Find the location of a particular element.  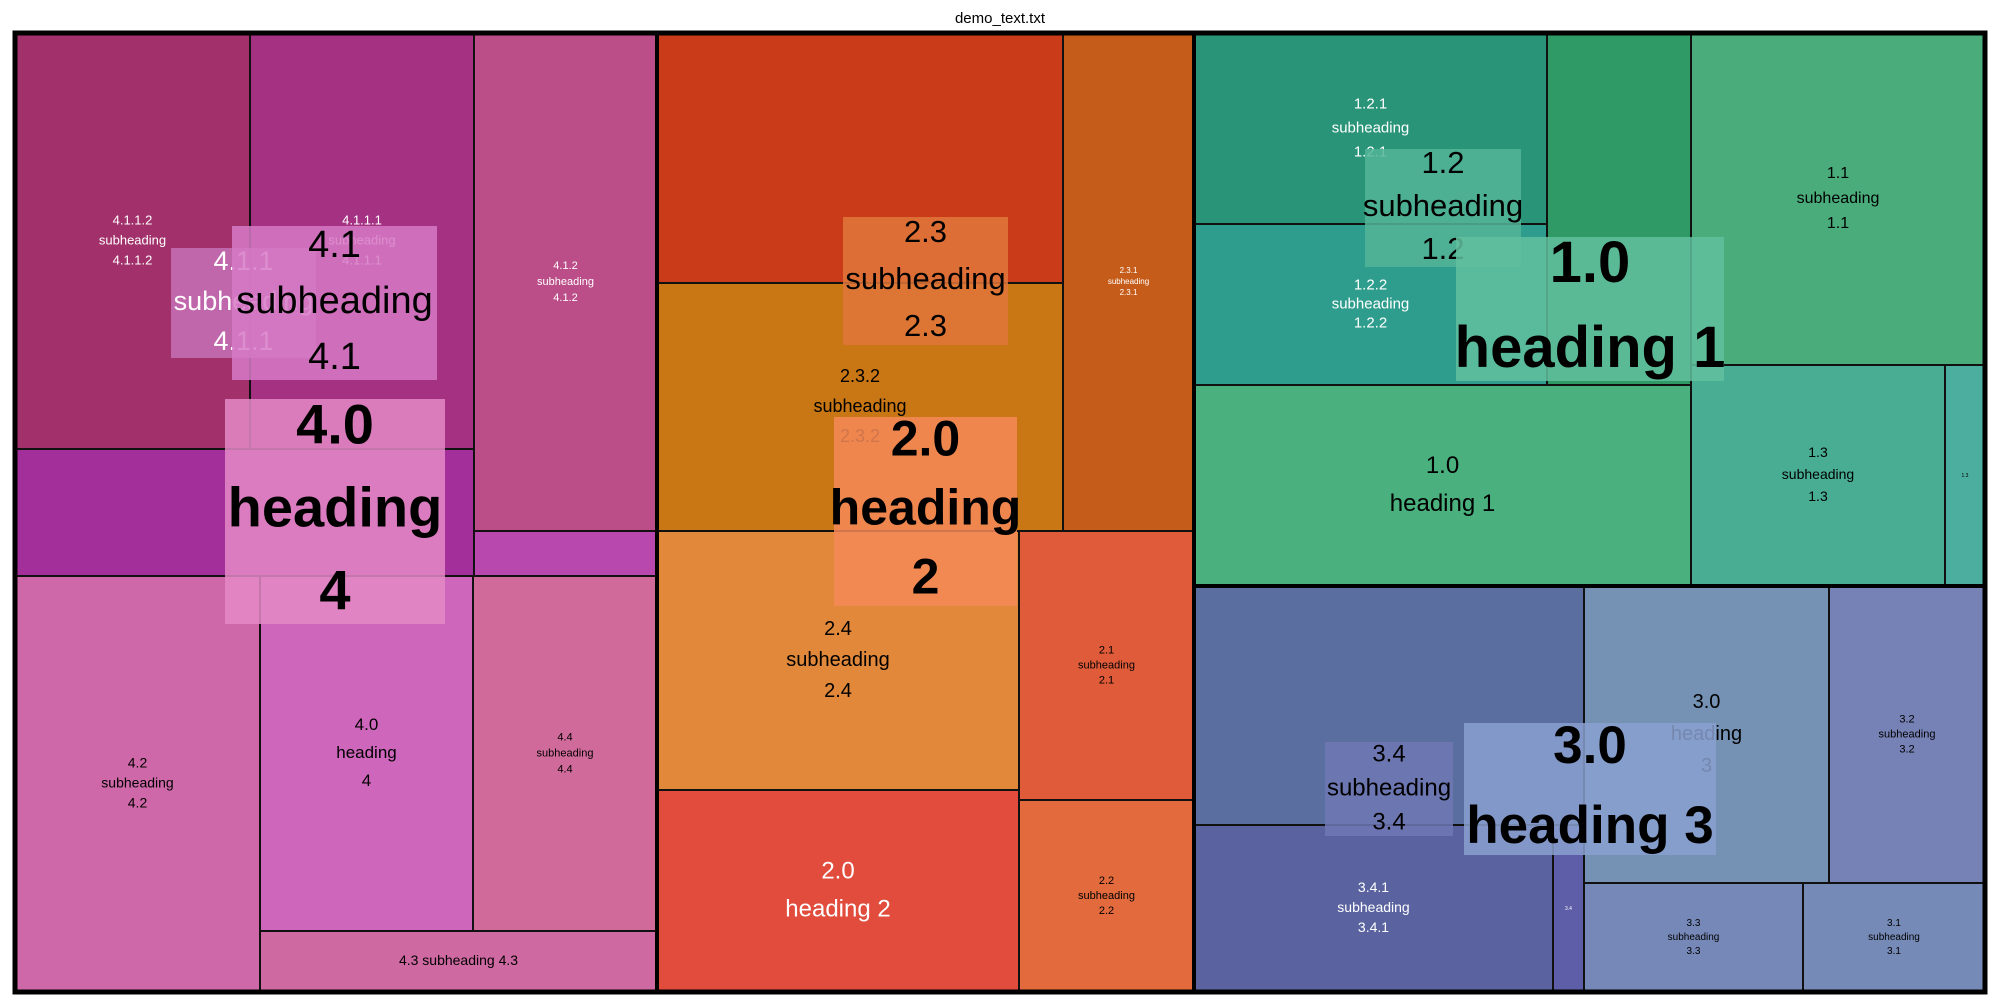

tile-rect-1.x is located at coordinates (1965, 475).